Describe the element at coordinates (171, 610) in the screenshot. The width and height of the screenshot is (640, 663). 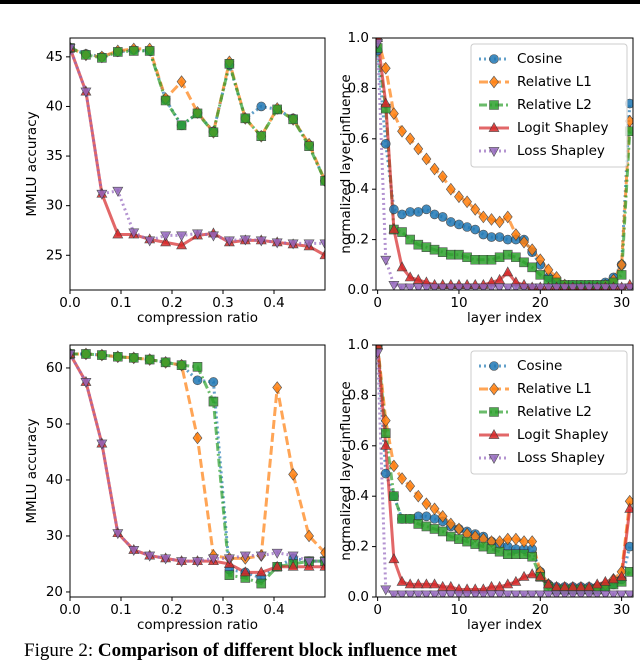
I see `x-tick-label: 0.2` at that location.